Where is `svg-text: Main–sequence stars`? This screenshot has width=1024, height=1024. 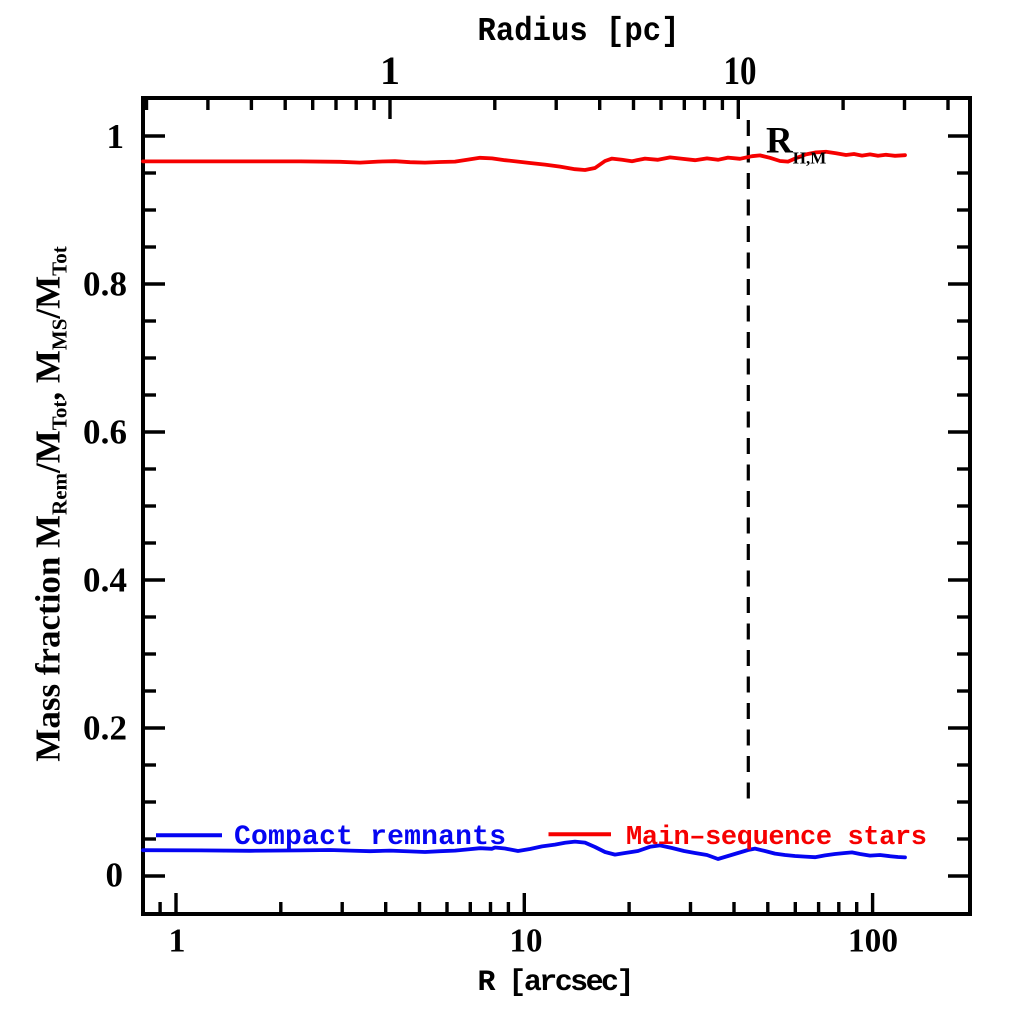
svg-text: Main–sequence stars is located at coordinates (776, 838).